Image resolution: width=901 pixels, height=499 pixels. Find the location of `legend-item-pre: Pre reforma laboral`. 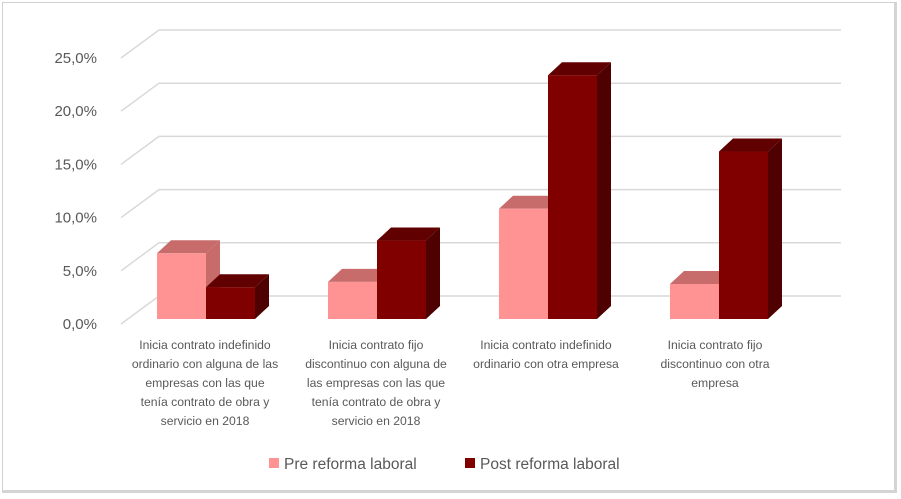

legend-item-pre: Pre reforma laboral is located at coordinates (343, 464).